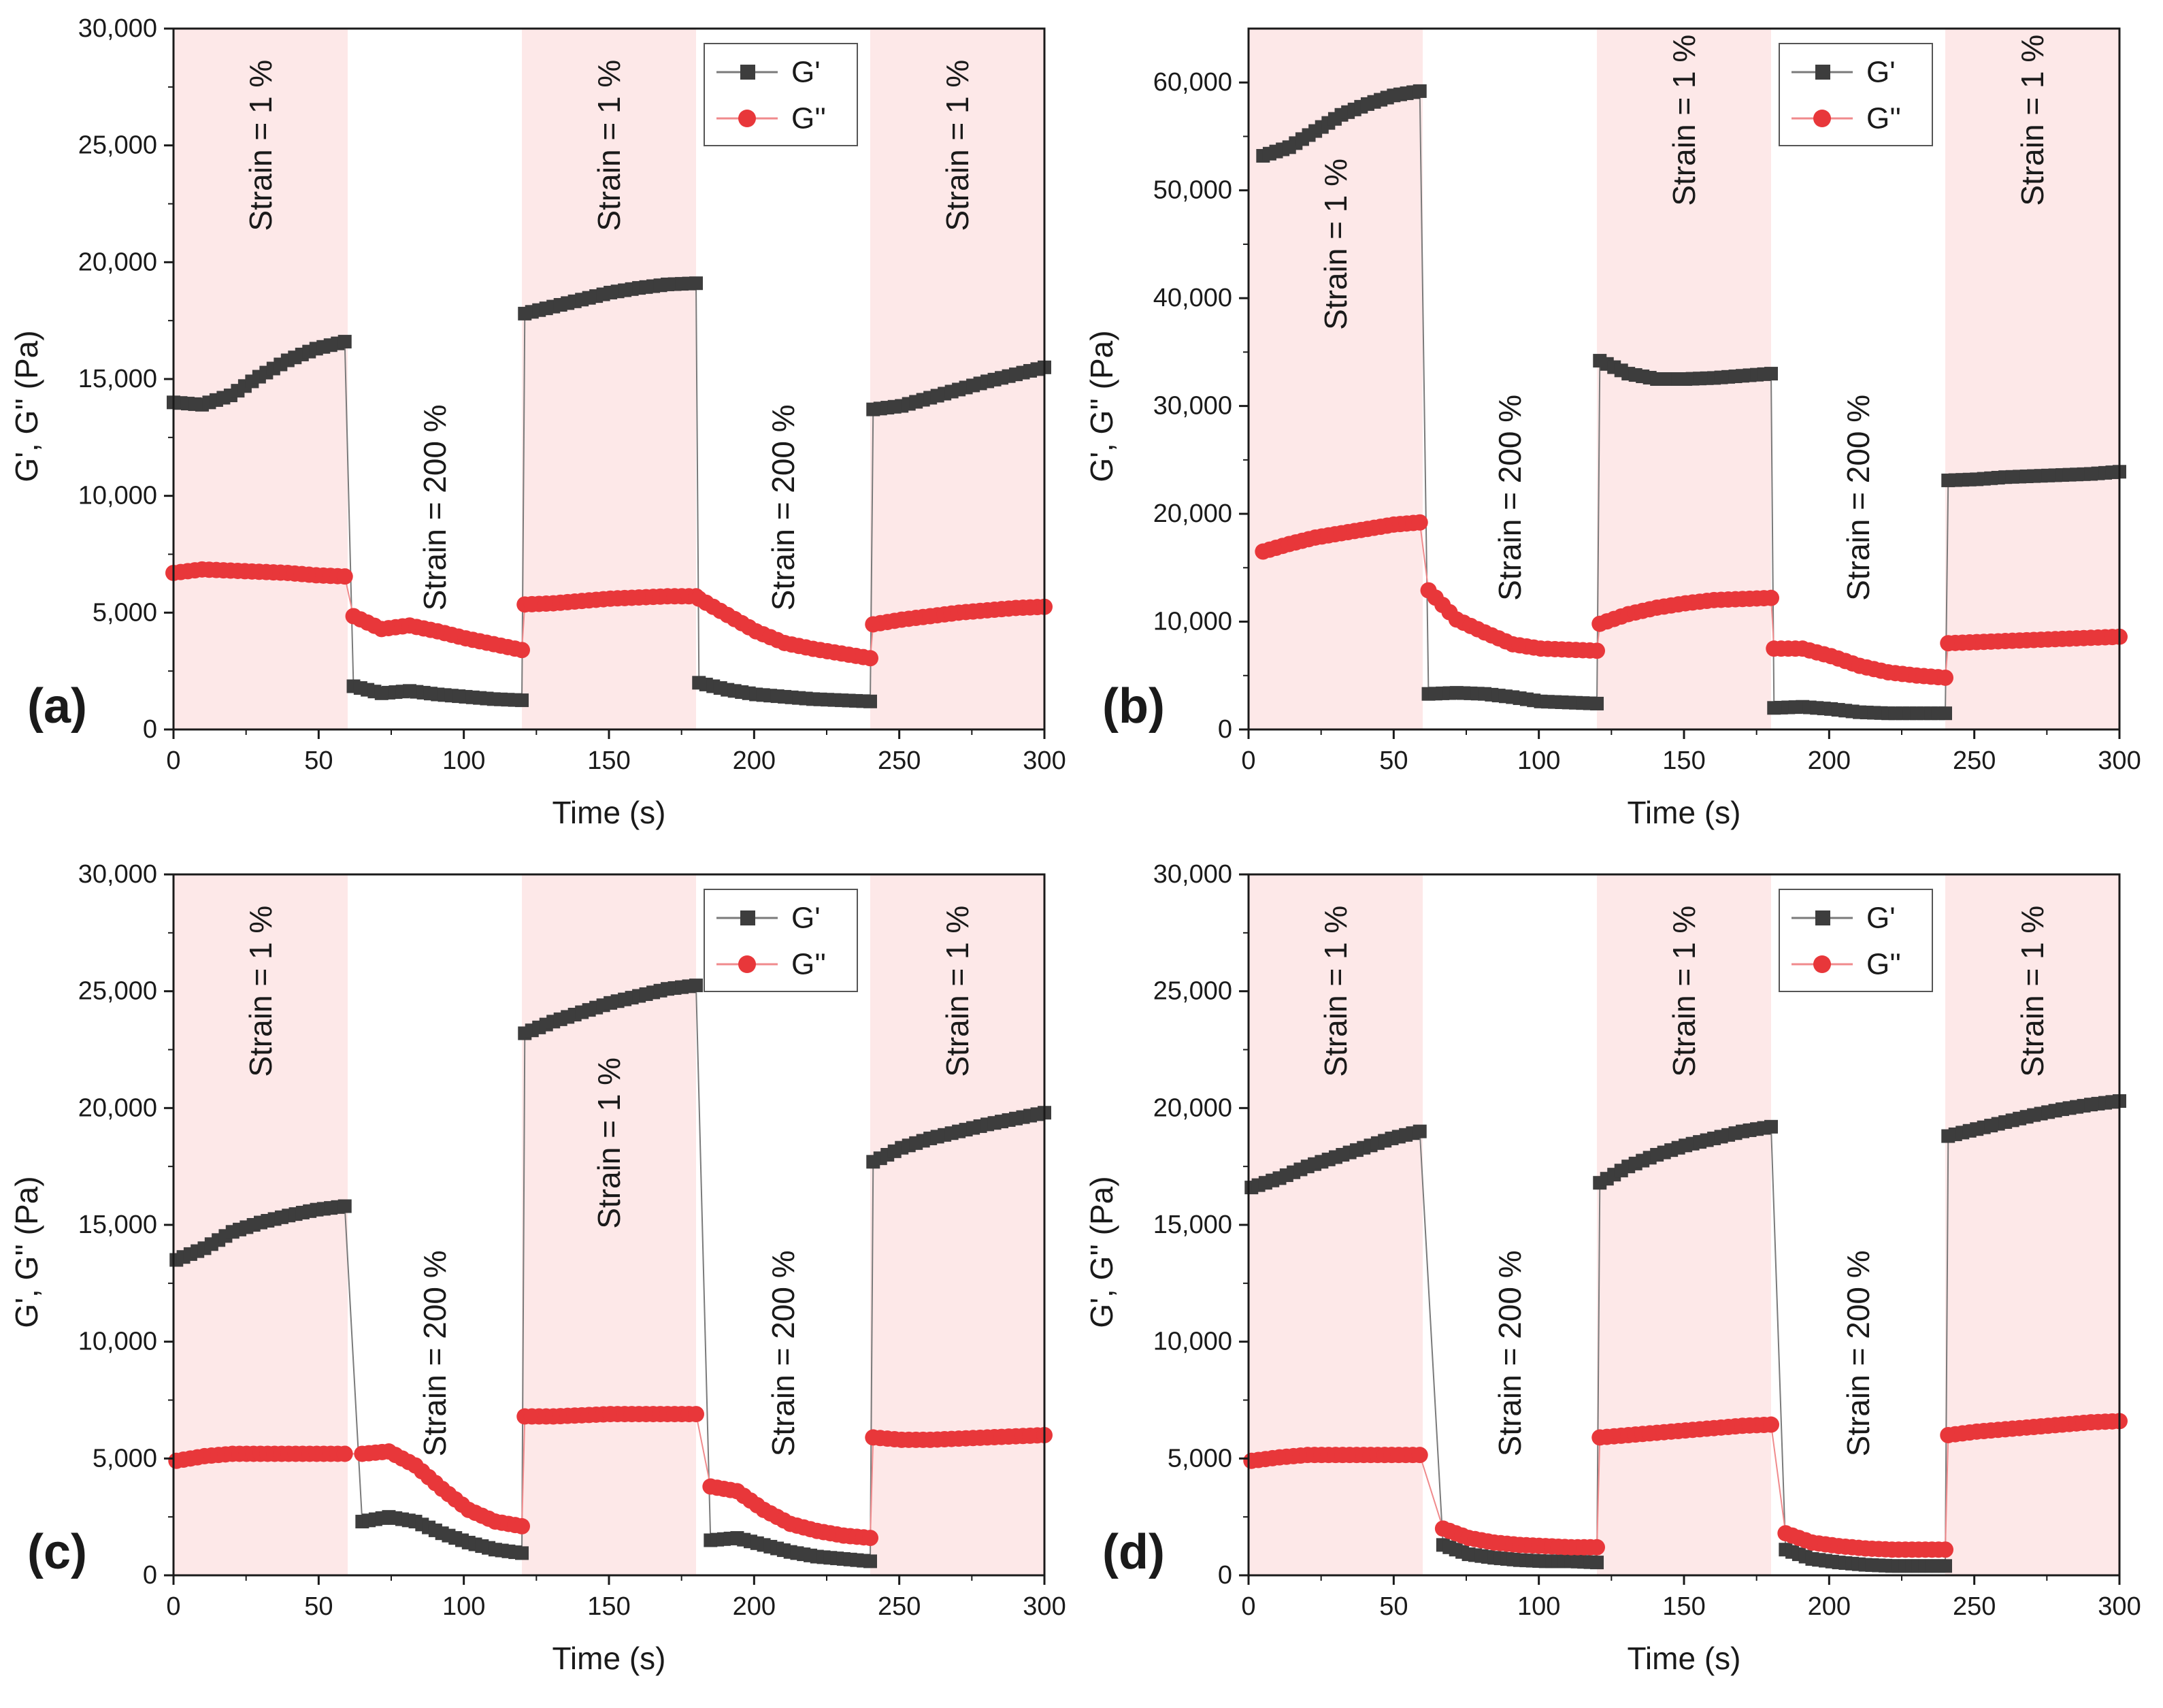 This screenshot has height=1708, width=2163. I want to click on low-strain-region, so click(957, 1224).